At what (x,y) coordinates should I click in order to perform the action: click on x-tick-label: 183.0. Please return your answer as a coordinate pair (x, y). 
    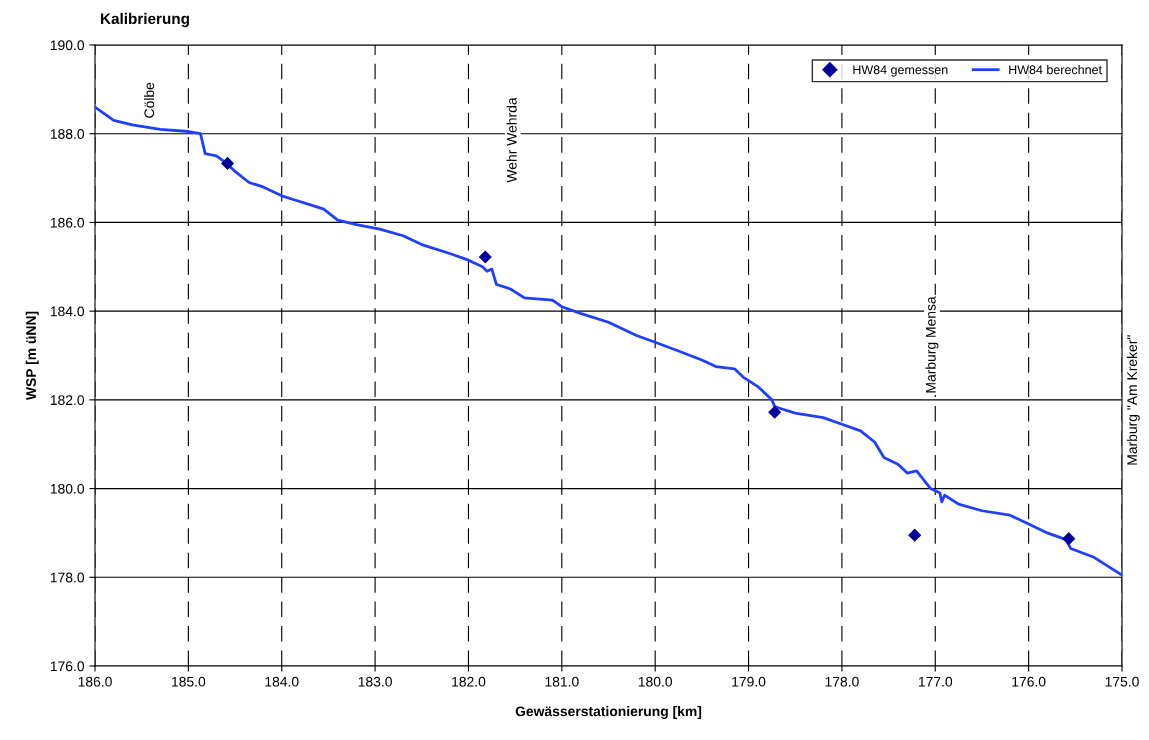
    Looking at the image, I should click on (375, 681).